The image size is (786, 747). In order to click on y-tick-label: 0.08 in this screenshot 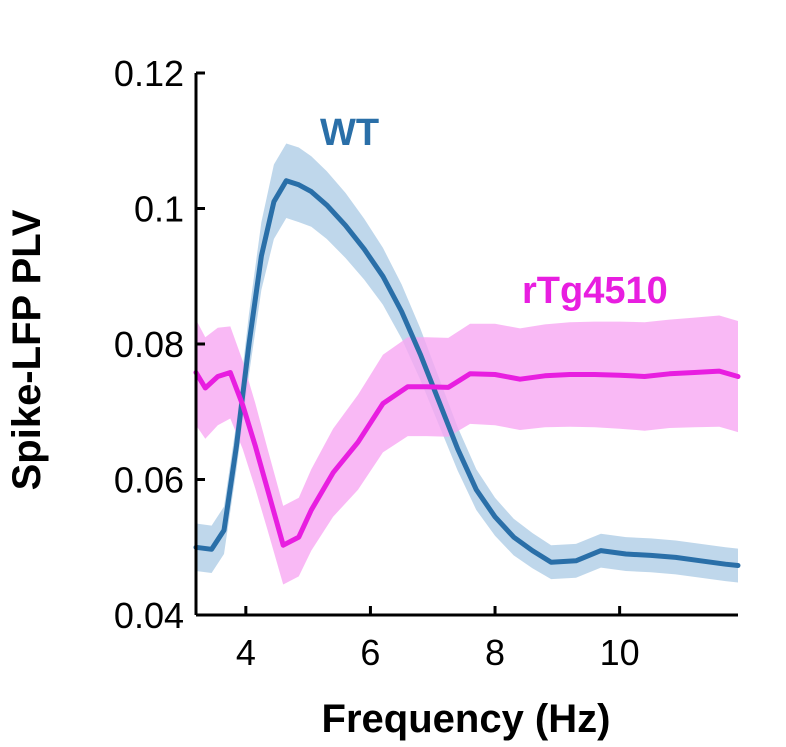, I will do `click(149, 344)`.